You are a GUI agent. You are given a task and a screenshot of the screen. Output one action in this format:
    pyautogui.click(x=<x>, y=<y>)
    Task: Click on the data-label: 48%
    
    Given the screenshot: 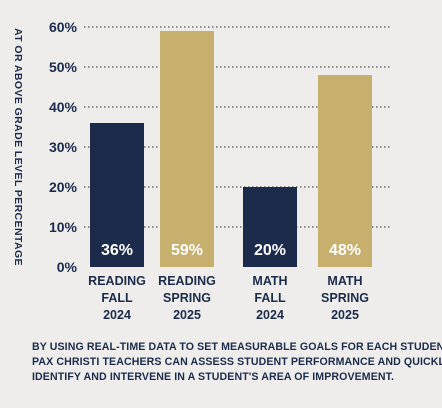 What is the action you would take?
    pyautogui.click(x=345, y=250)
    